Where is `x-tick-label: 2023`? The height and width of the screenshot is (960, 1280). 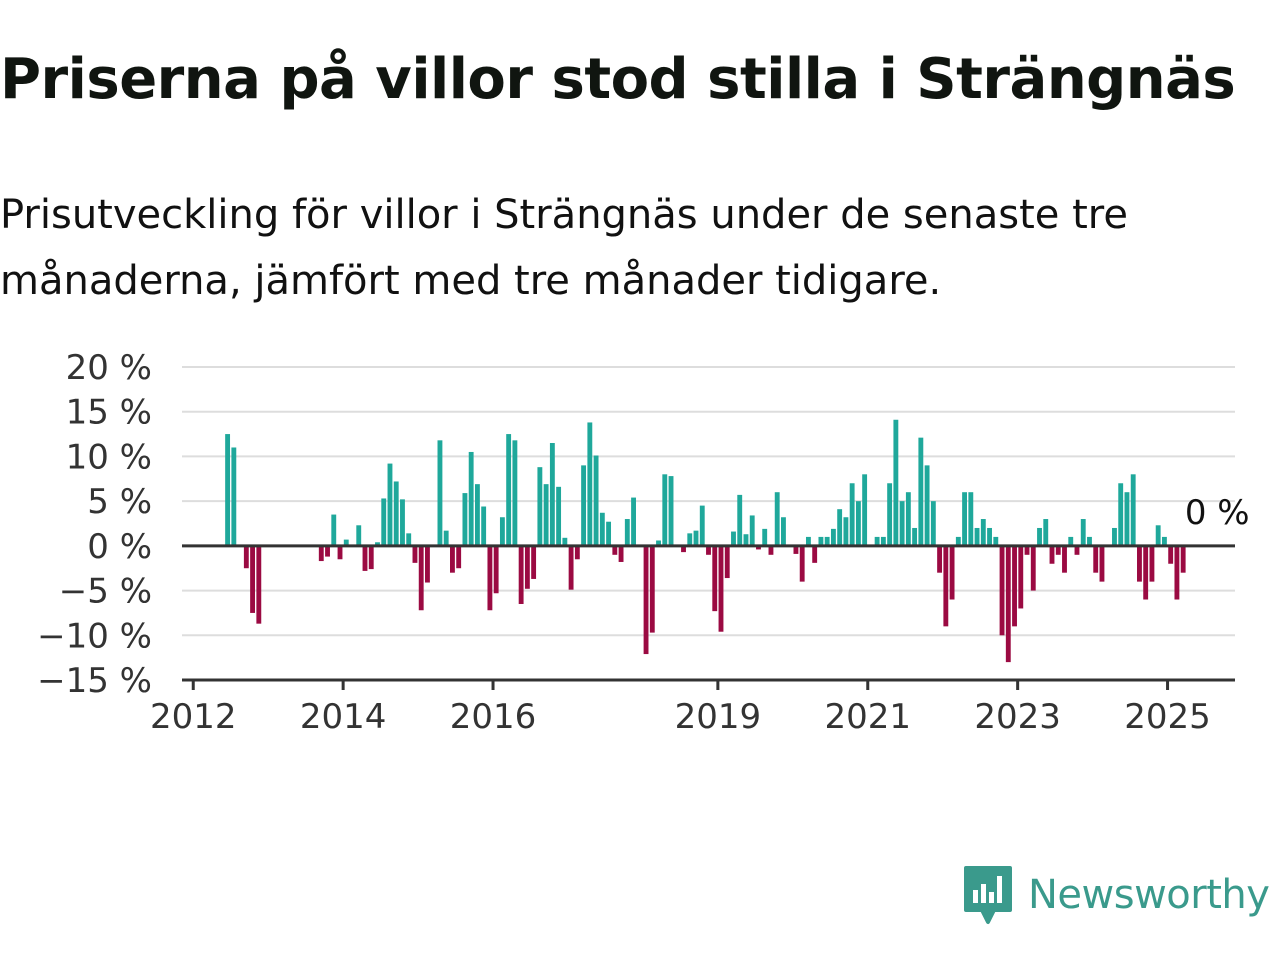 x-tick-label: 2023 is located at coordinates (1017, 717).